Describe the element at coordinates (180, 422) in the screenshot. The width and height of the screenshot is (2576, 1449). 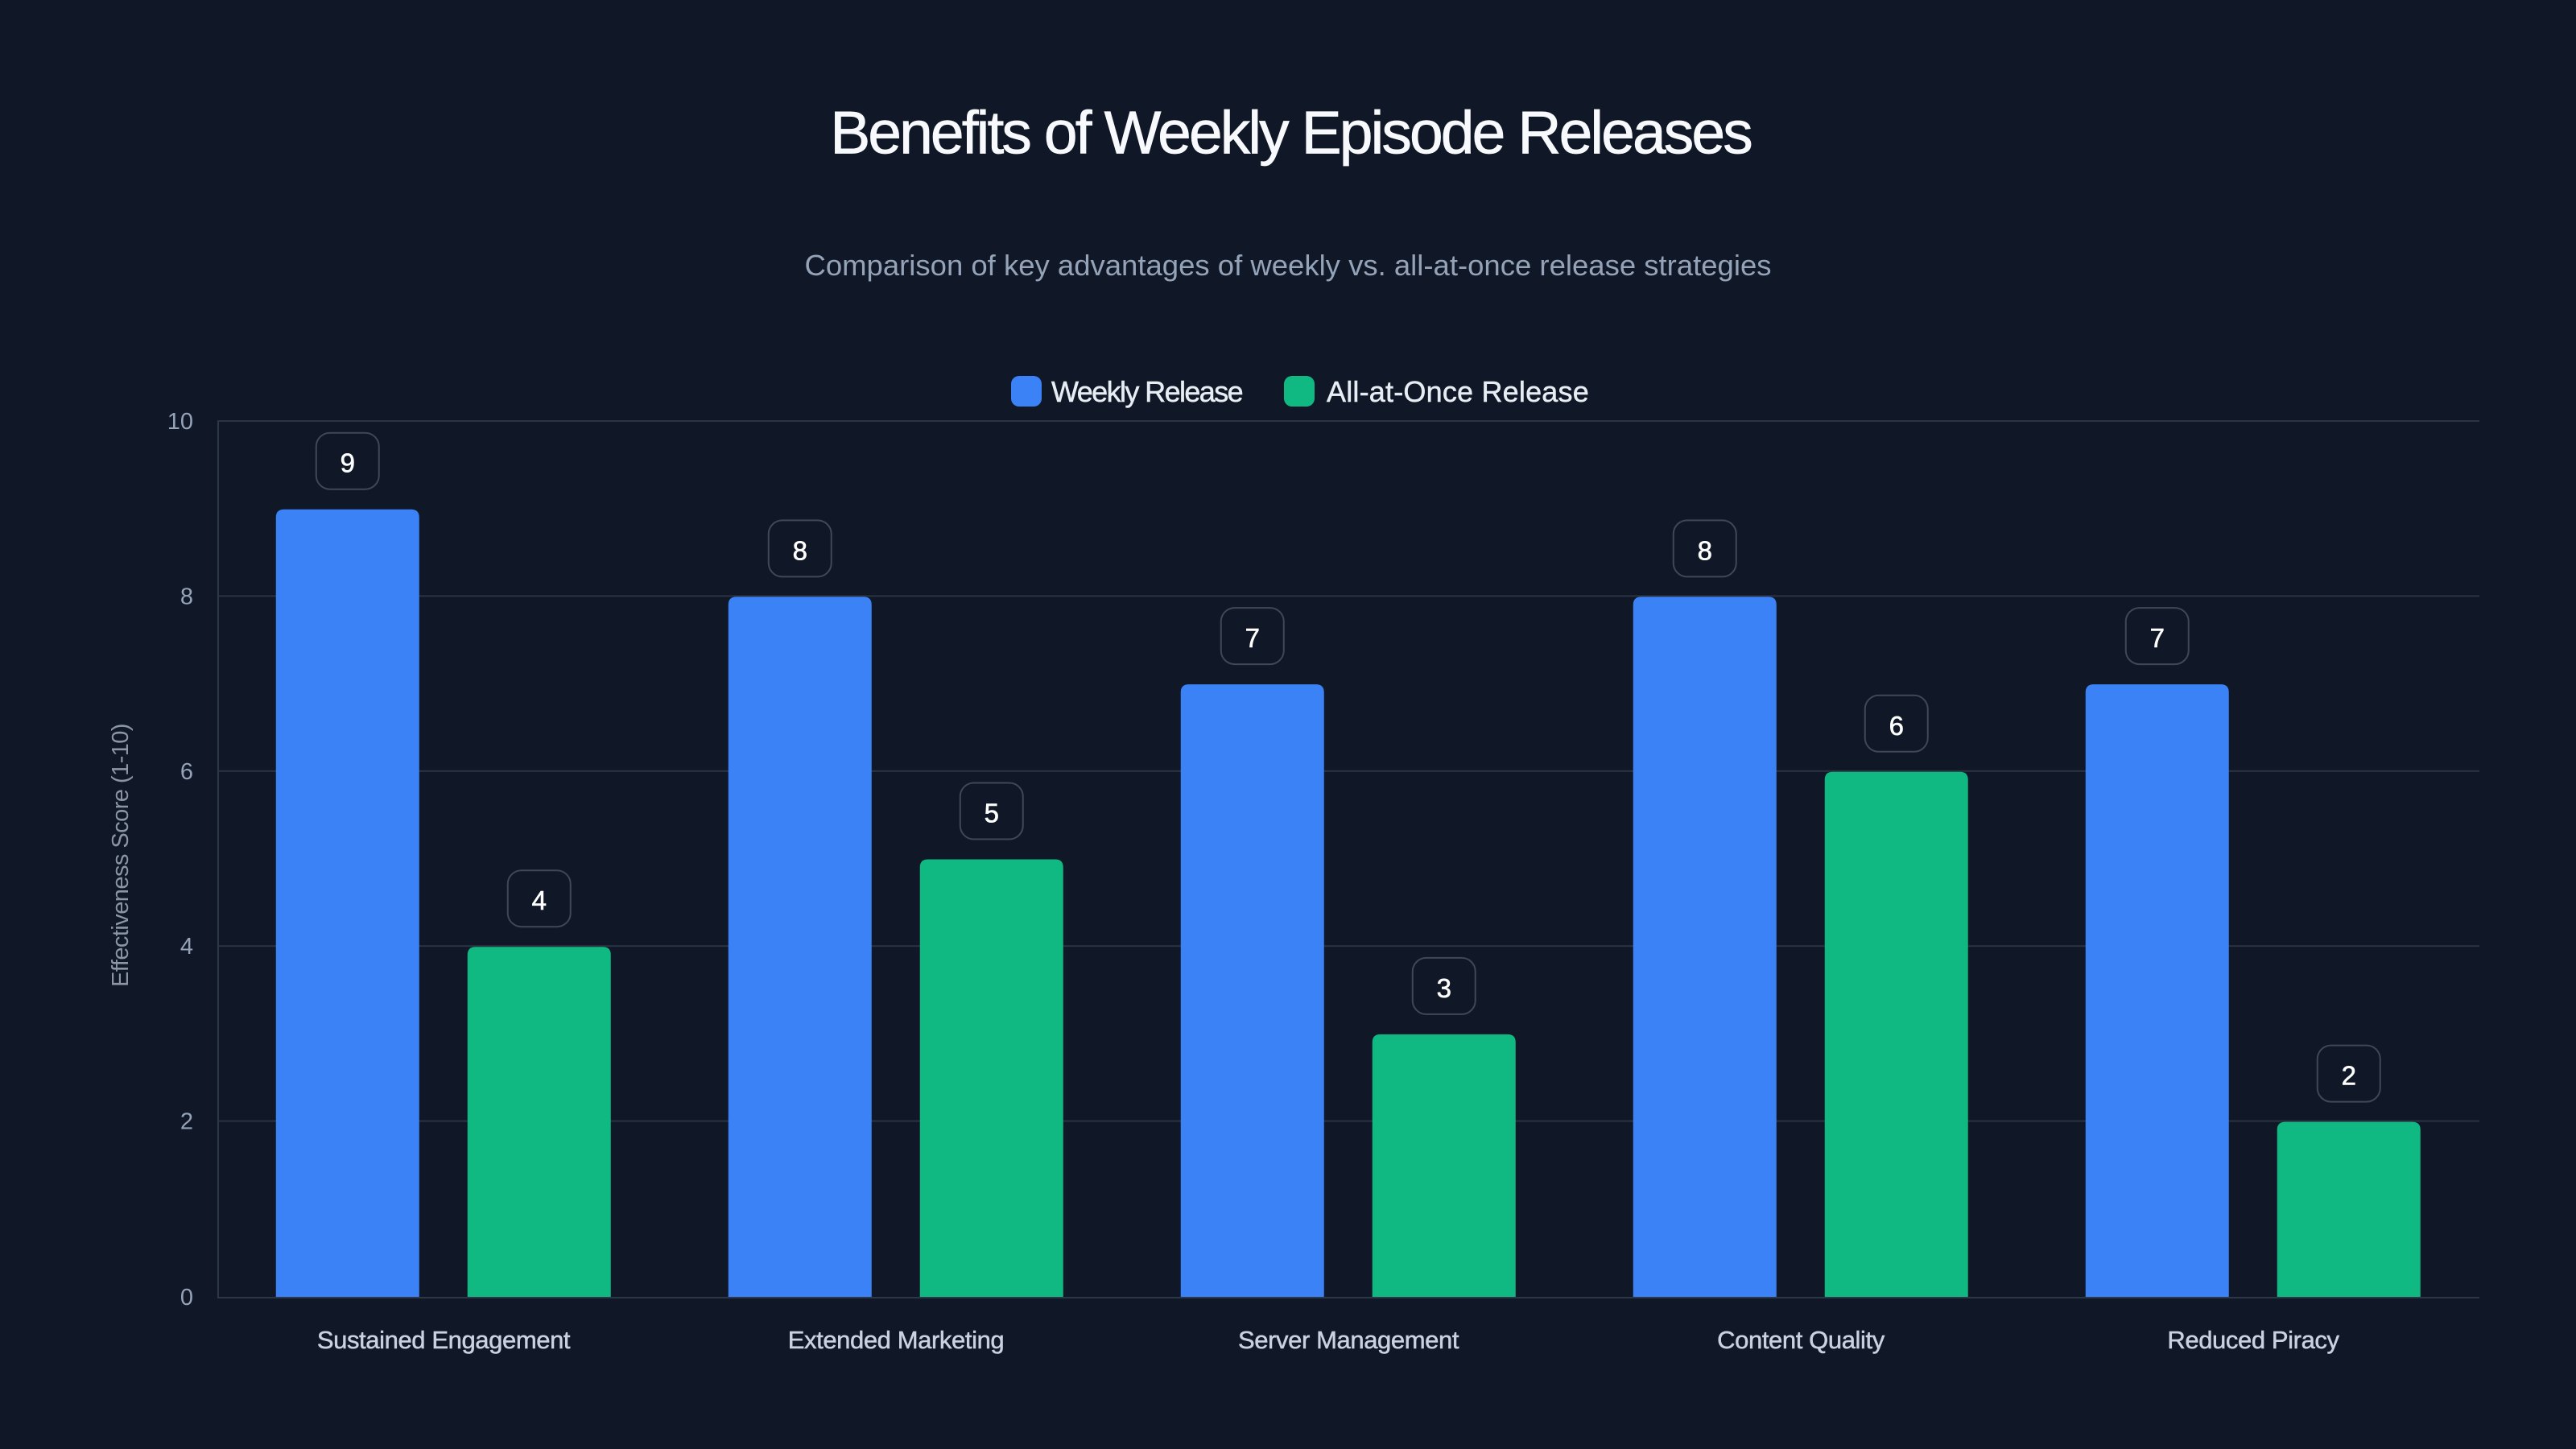
I see `svg-text: 10` at that location.